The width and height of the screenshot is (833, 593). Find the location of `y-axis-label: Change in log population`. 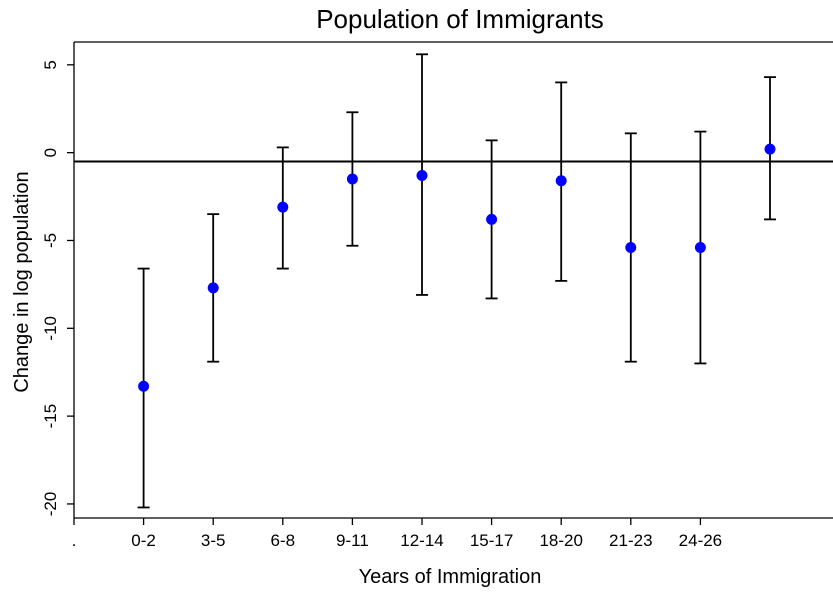

y-axis-label: Change in log population is located at coordinates (22, 281).